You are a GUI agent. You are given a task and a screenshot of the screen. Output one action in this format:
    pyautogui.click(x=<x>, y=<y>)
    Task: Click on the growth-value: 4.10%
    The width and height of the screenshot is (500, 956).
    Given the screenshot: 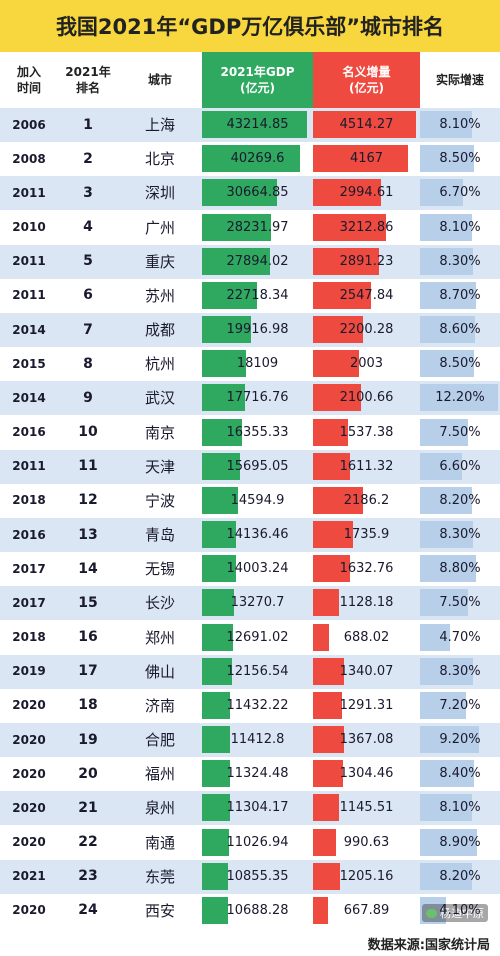 What is the action you would take?
    pyautogui.click(x=460, y=910)
    